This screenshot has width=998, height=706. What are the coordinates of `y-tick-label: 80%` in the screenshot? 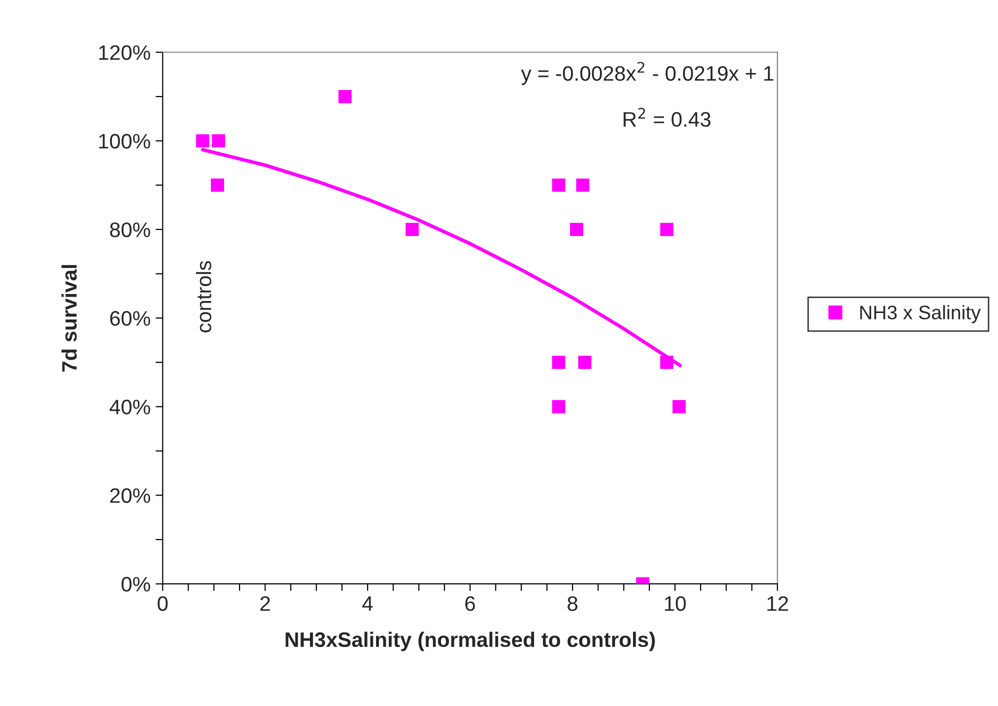 It's located at (130, 230).